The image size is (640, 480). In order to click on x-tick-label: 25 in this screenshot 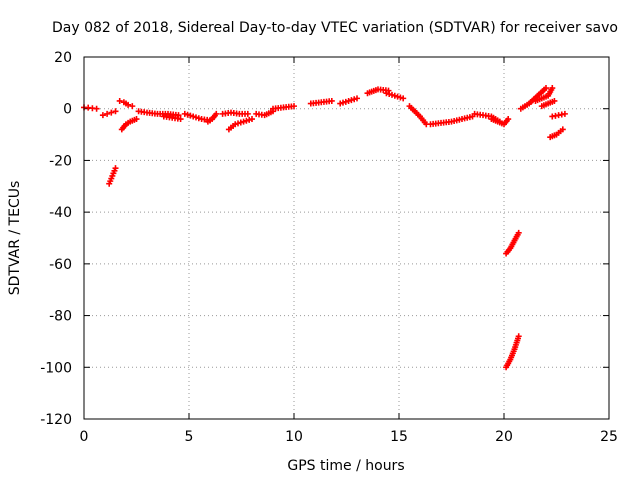, I will do `click(609, 437)`.